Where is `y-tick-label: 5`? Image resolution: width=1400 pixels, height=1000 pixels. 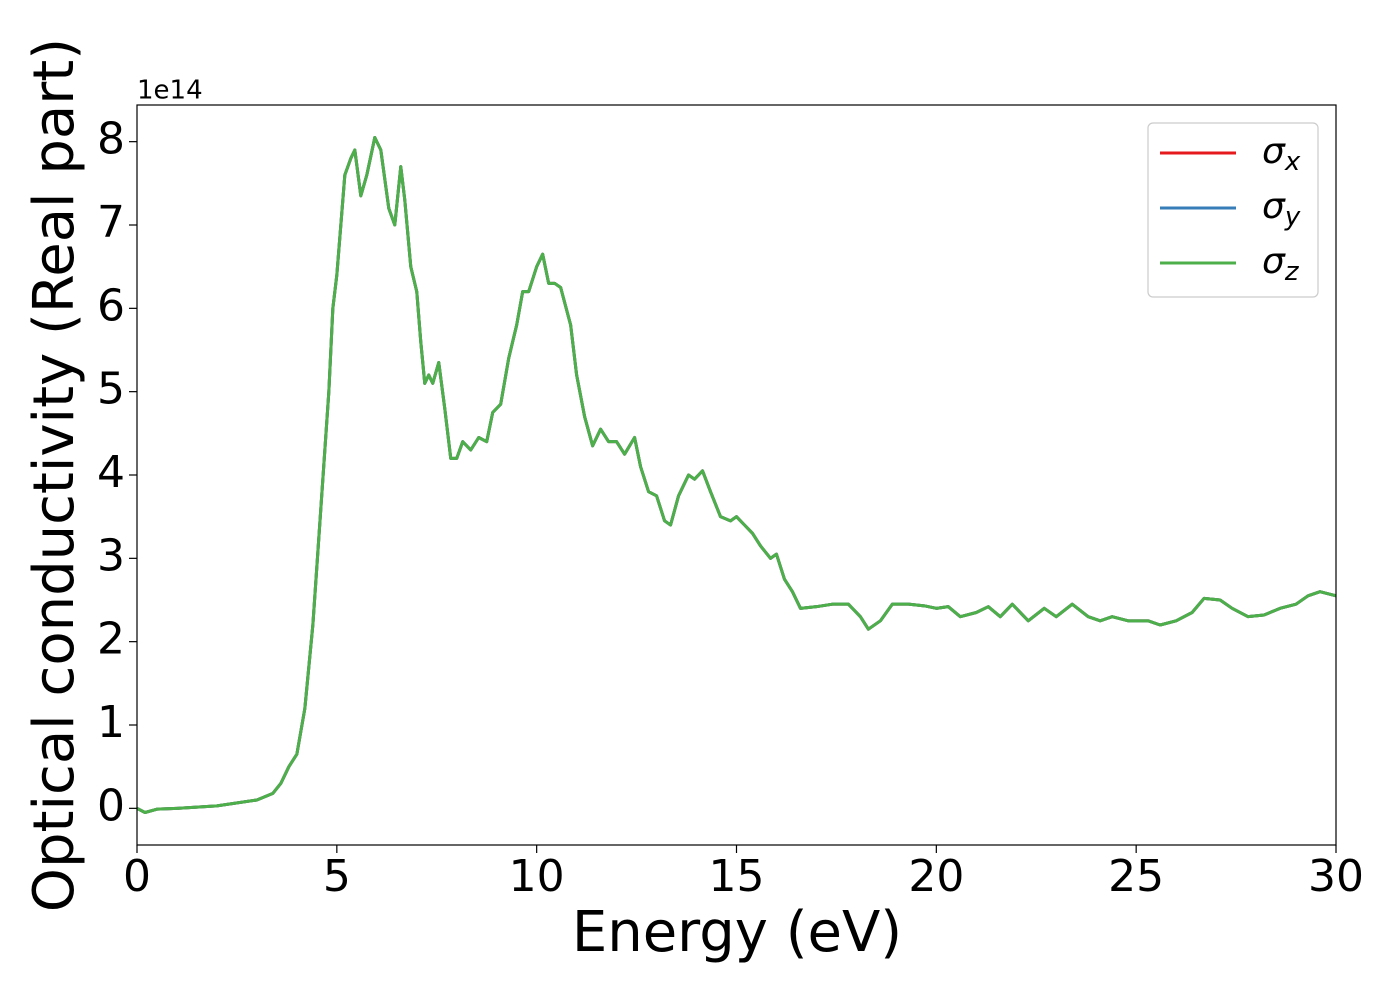 y-tick-label: 5 is located at coordinates (111, 389).